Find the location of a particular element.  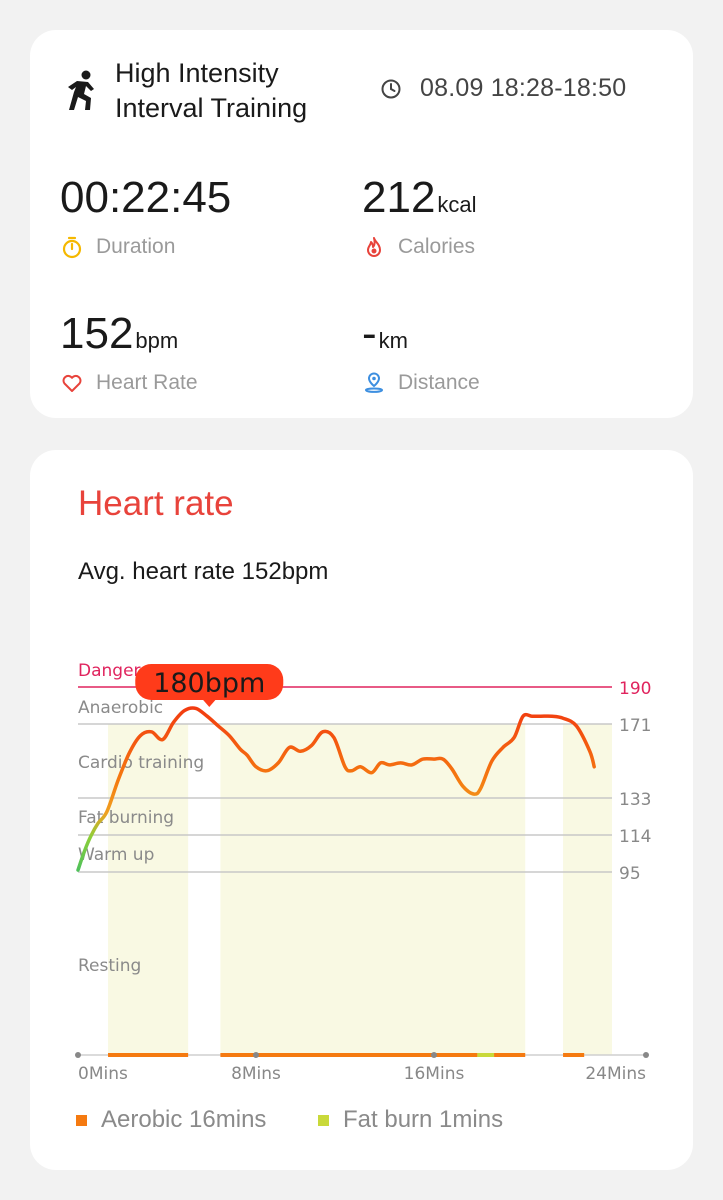

distance-value: - is located at coordinates (369, 333).